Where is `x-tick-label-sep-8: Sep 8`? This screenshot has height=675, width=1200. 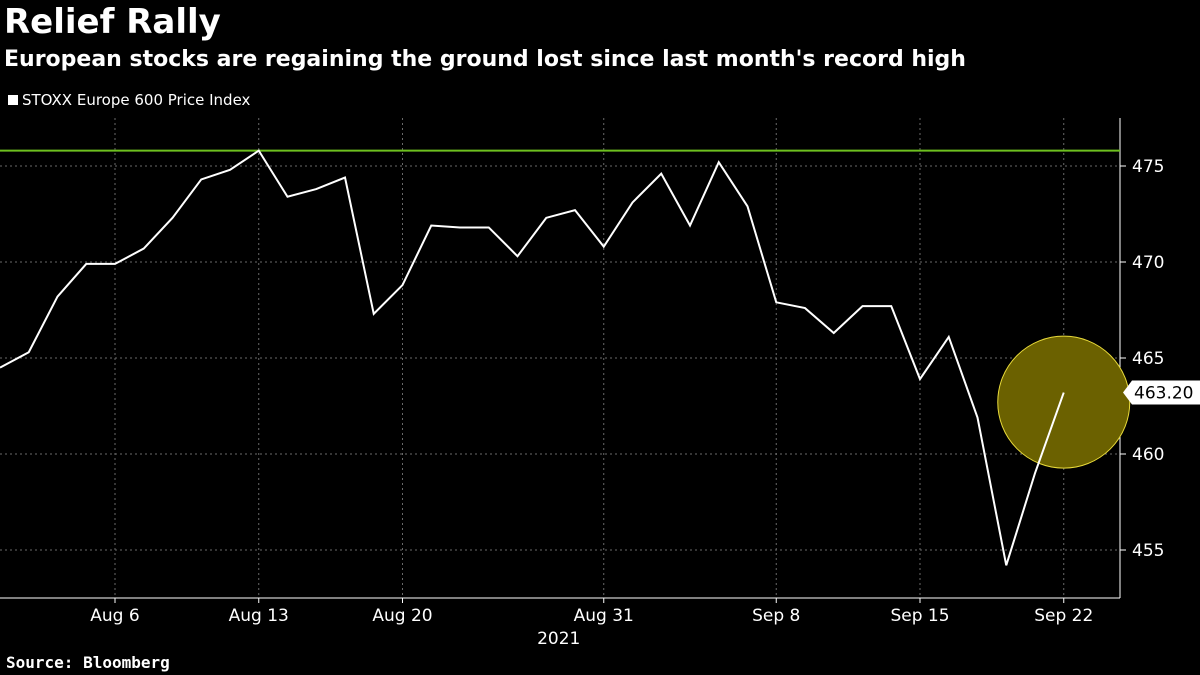
x-tick-label-sep-8: Sep 8 is located at coordinates (776, 616).